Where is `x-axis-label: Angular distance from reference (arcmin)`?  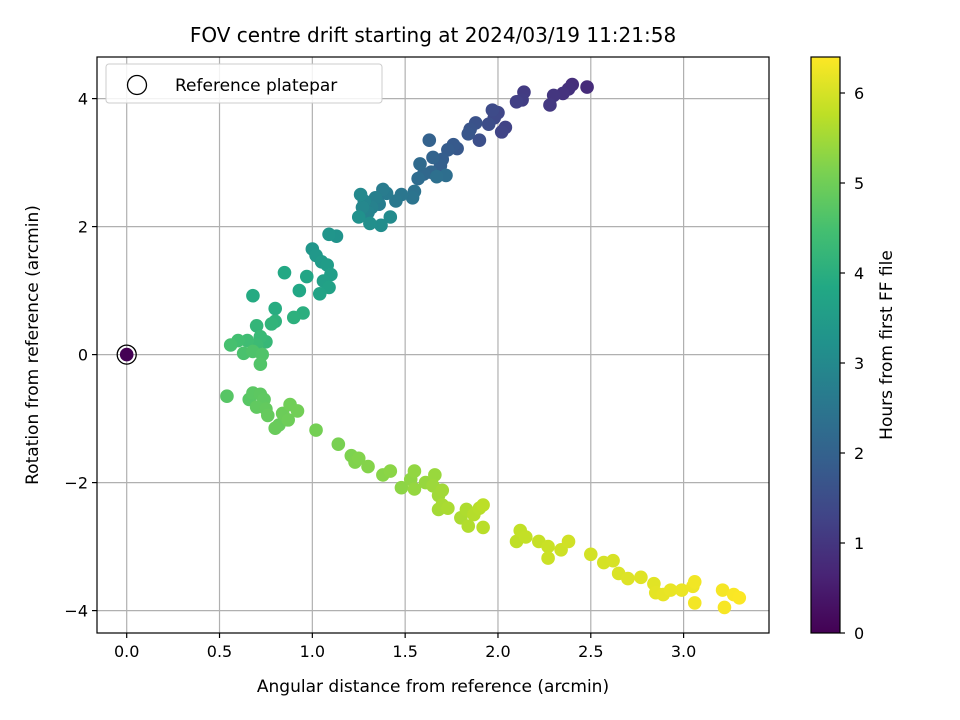
x-axis-label: Angular distance from reference (arcmin) is located at coordinates (433, 687).